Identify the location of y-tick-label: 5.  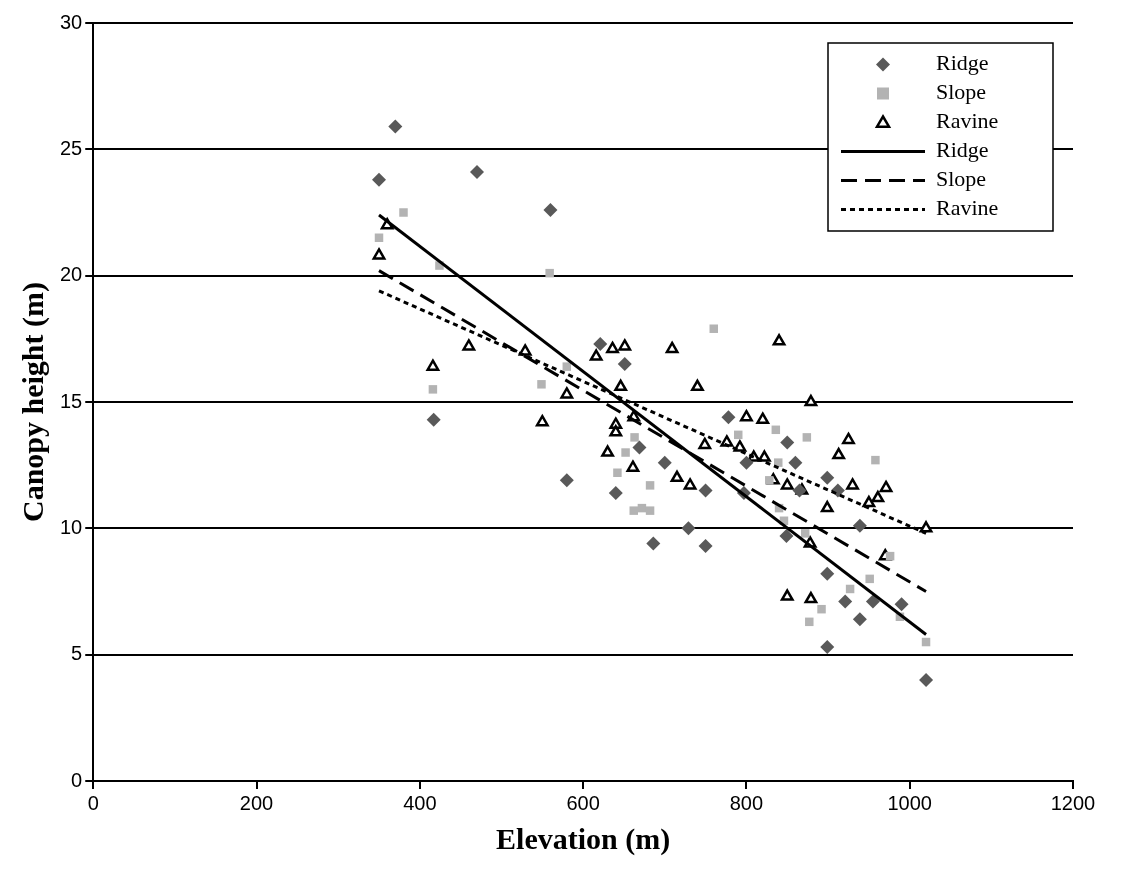
(77, 653).